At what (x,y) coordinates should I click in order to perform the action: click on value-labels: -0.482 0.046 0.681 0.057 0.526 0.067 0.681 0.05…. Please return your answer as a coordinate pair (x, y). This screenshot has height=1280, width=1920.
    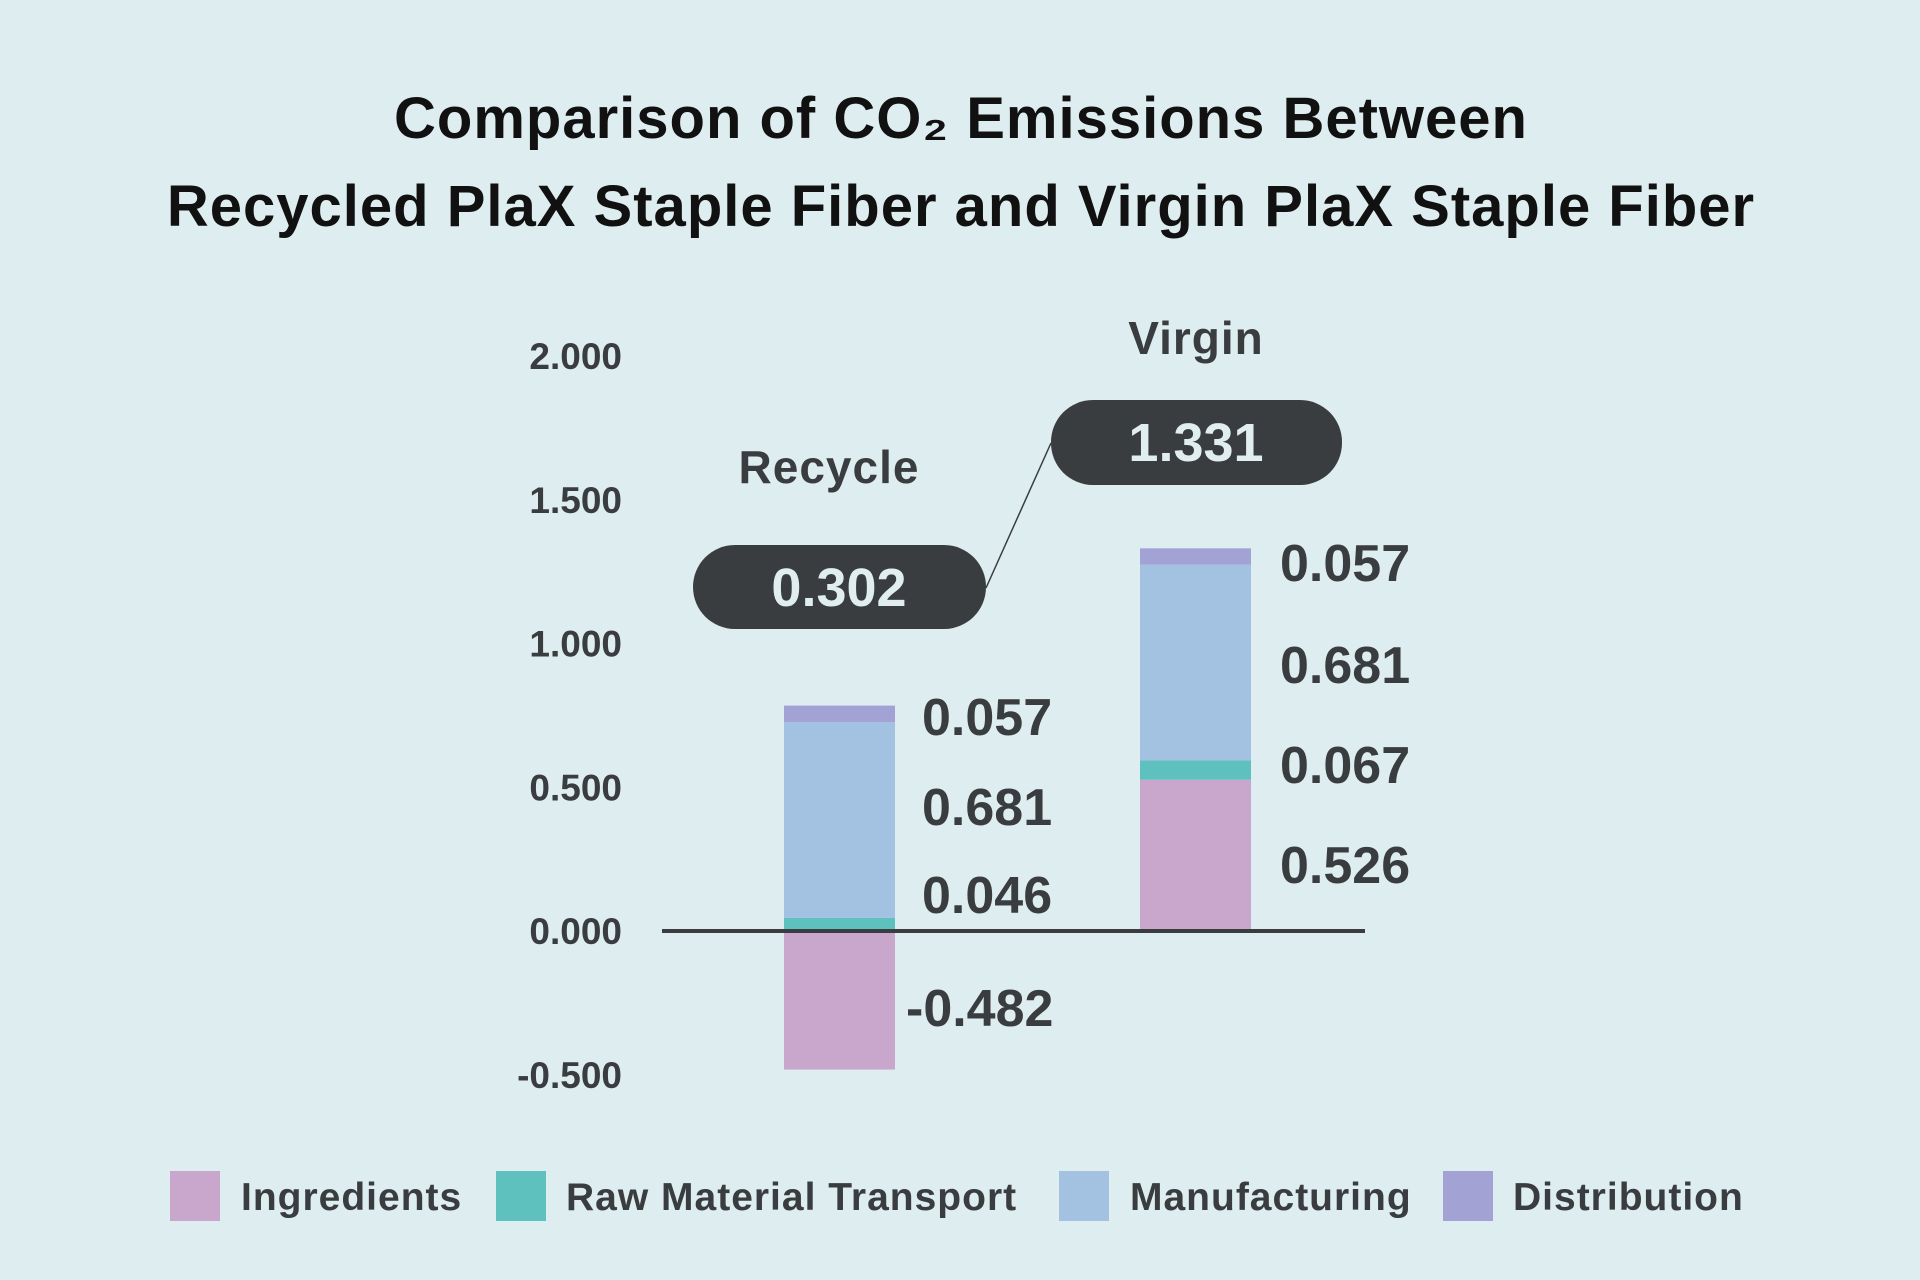
    Looking at the image, I should click on (1158, 786).